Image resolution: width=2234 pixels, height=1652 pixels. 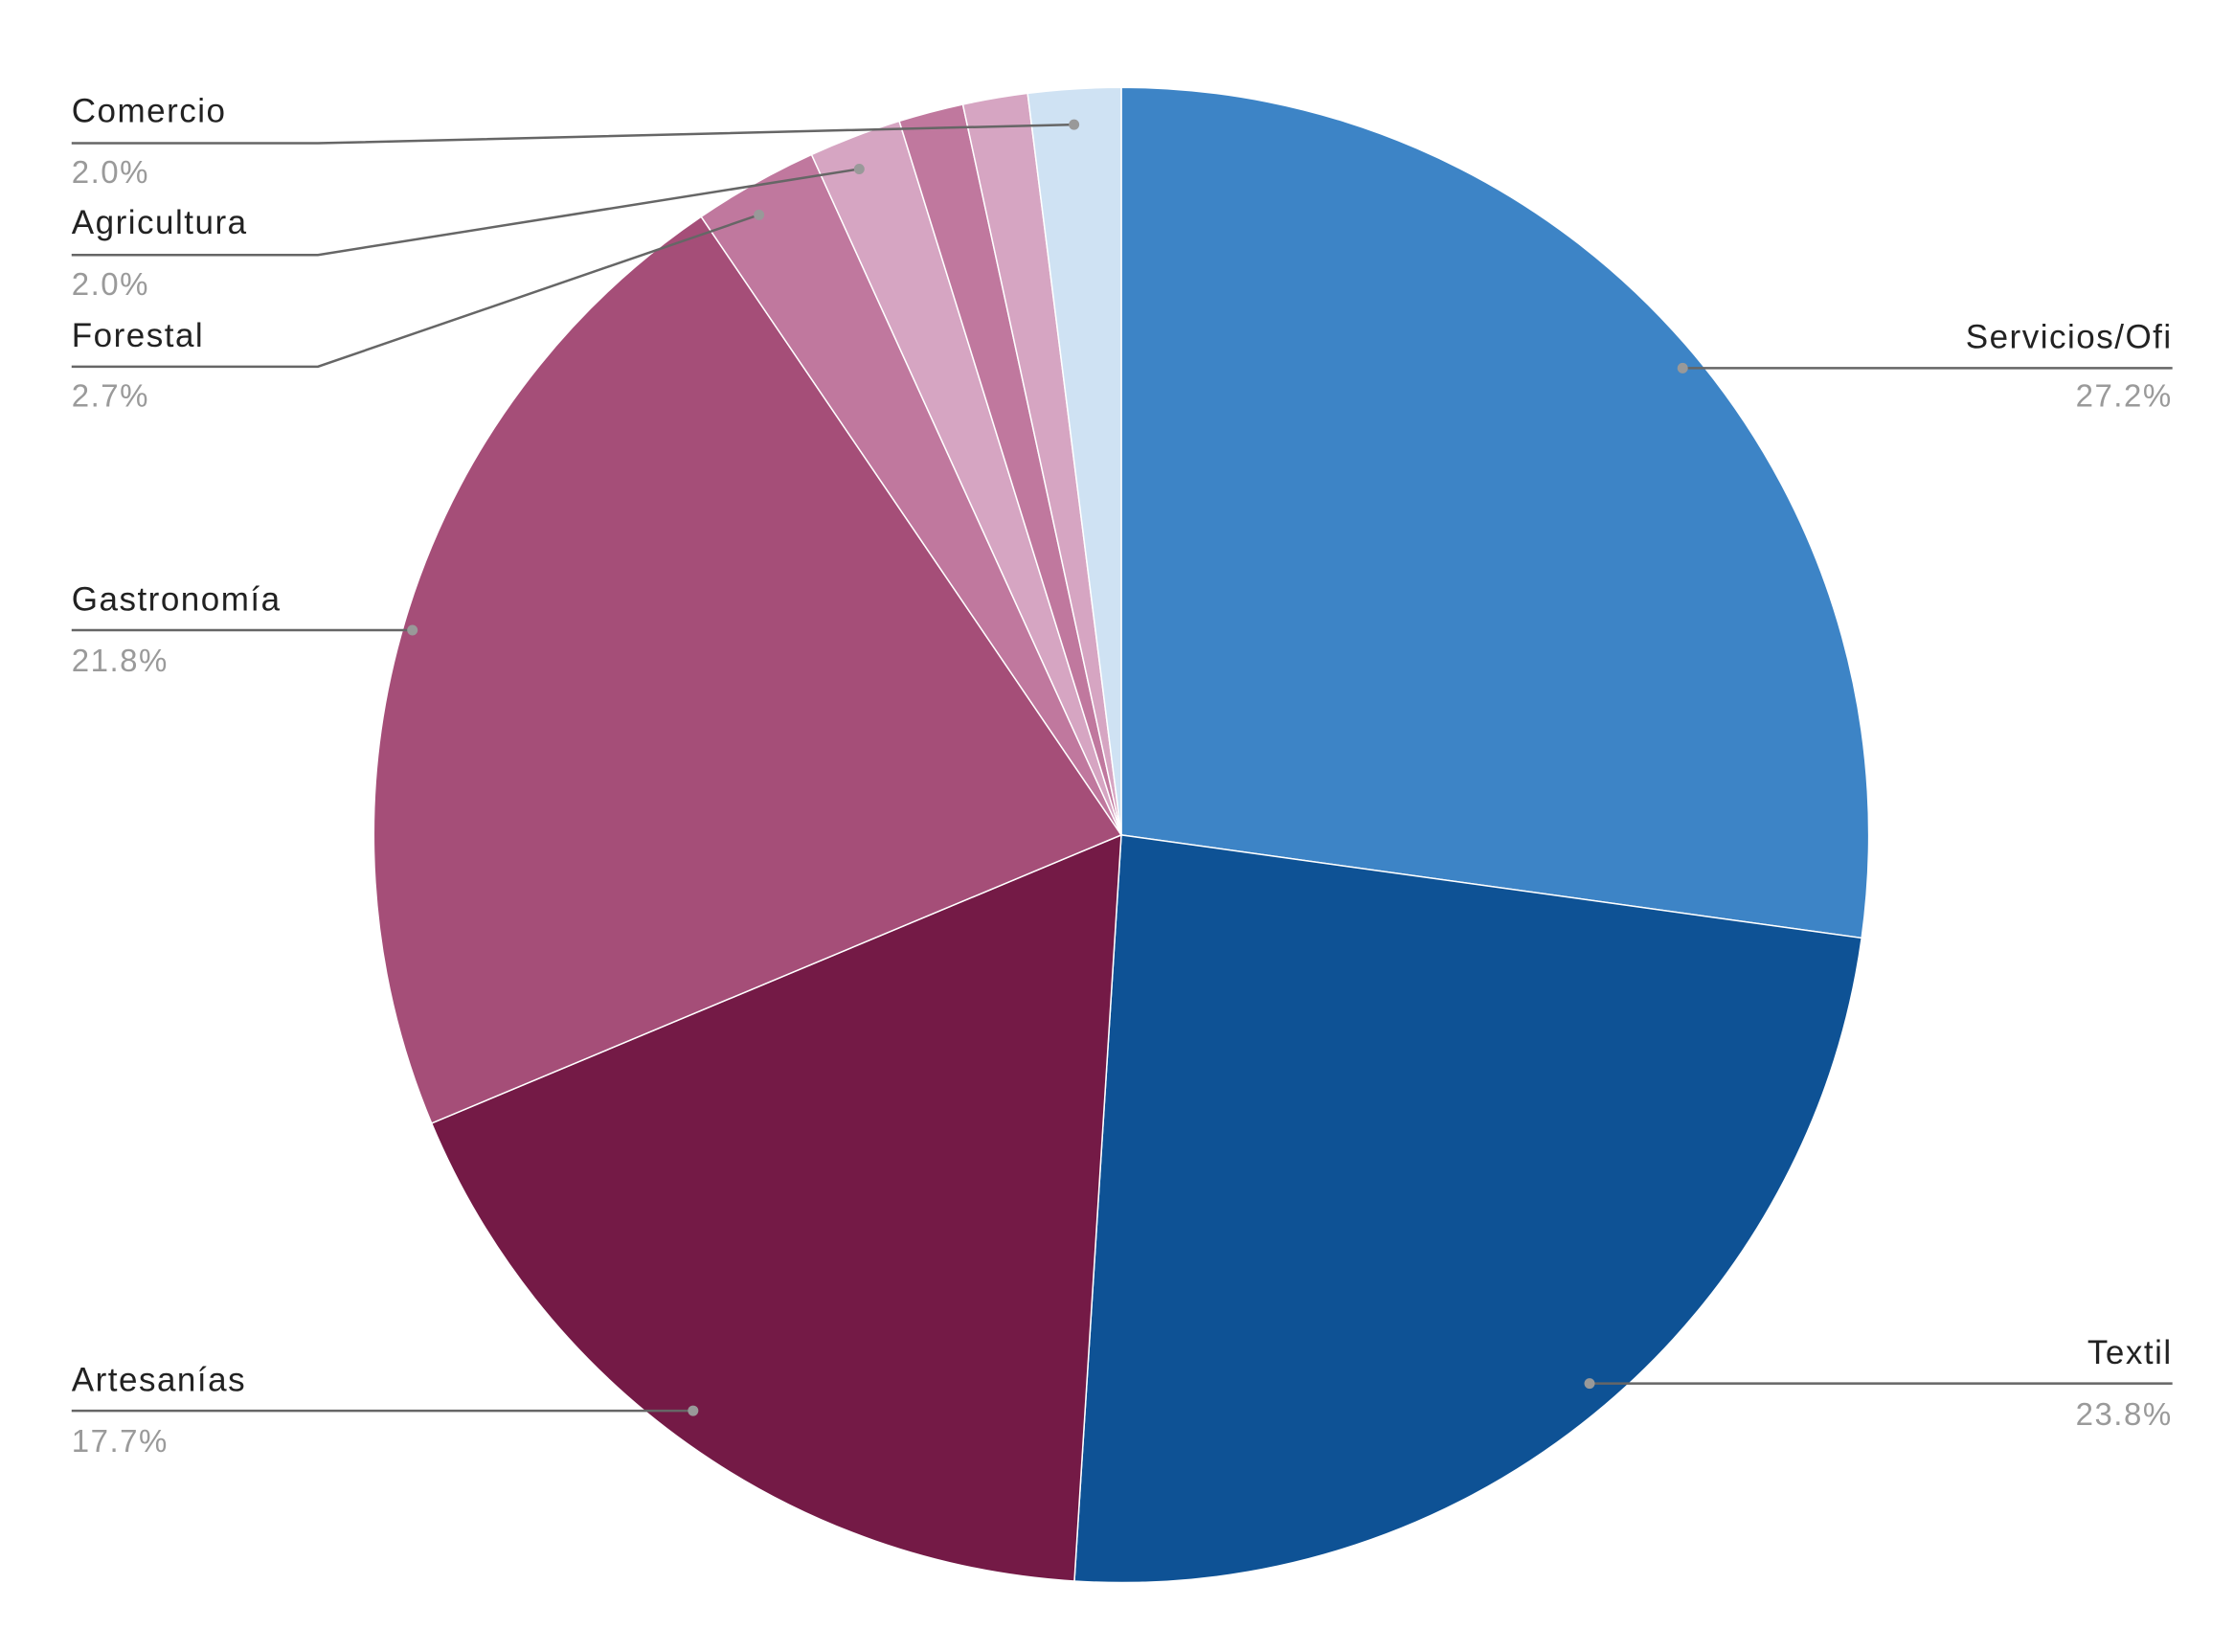 I want to click on slice-label: Comercio, so click(x=149, y=111).